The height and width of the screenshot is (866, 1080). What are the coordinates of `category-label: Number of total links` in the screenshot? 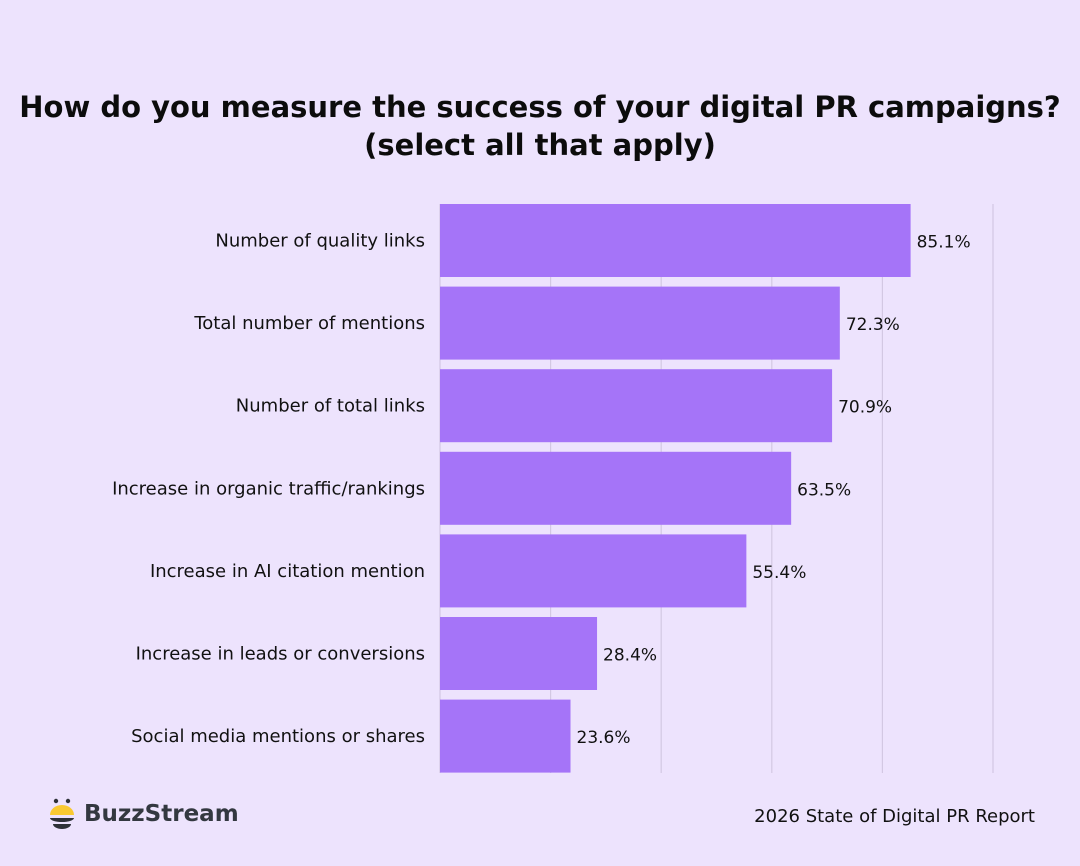 It's located at (330, 406).